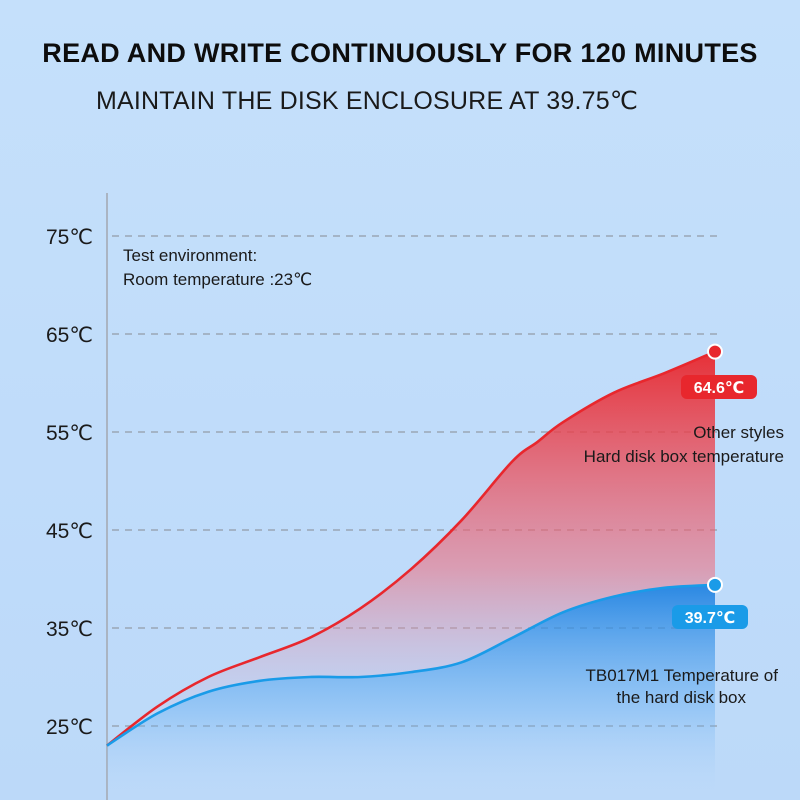 Image resolution: width=800 pixels, height=800 pixels. I want to click on y-tick-labels: 75℃ 65℃ 55℃ 45℃ 35℃ 25℃, so click(69, 482).